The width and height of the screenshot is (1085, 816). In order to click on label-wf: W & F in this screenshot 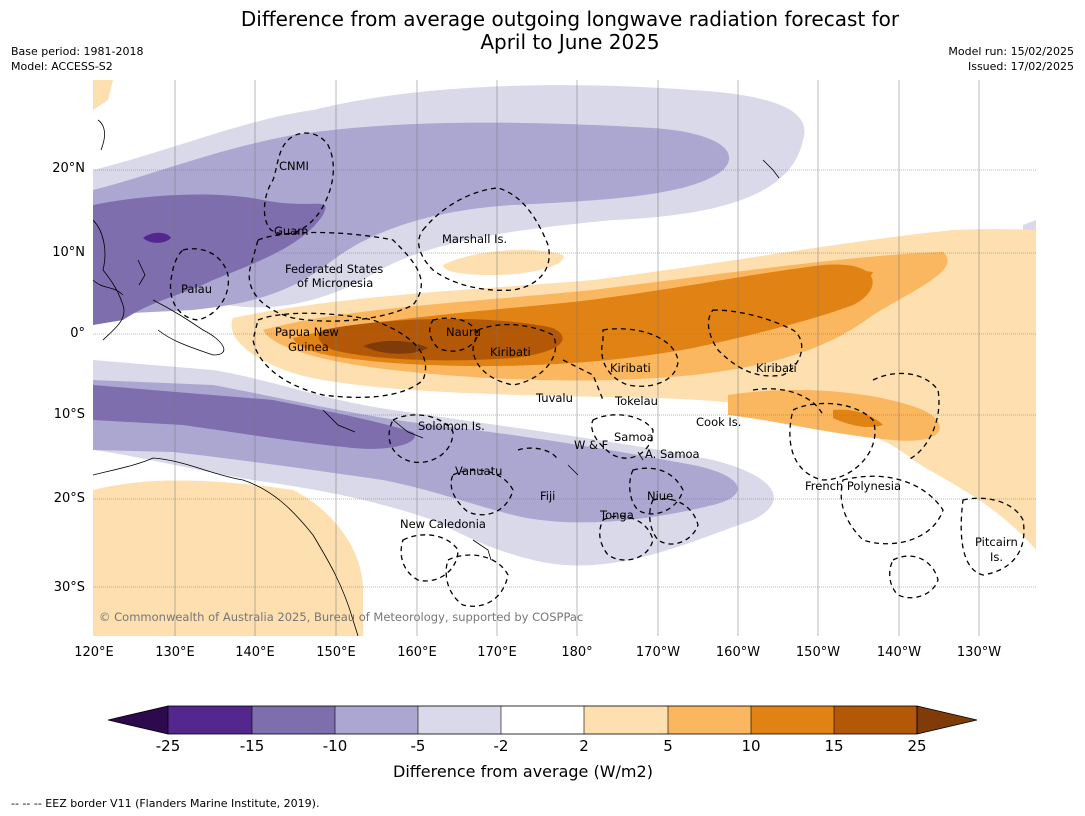, I will do `click(591, 445)`.